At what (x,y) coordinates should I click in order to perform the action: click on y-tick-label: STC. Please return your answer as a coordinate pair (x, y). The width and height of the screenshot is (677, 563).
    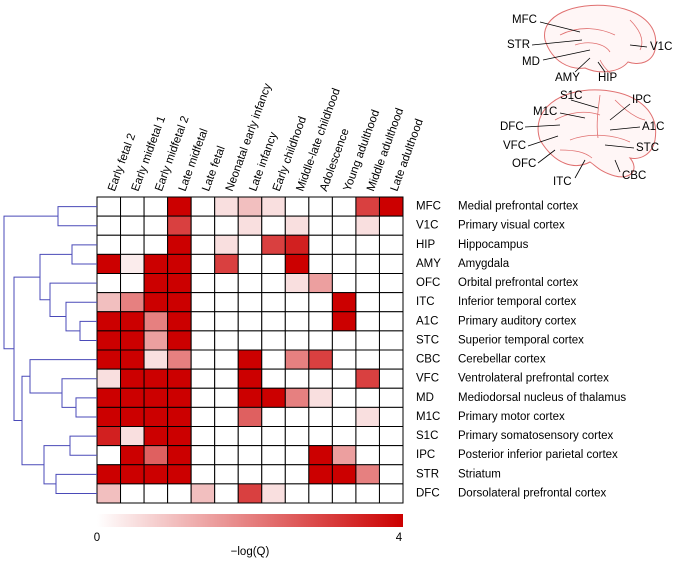
    Looking at the image, I should click on (427, 340).